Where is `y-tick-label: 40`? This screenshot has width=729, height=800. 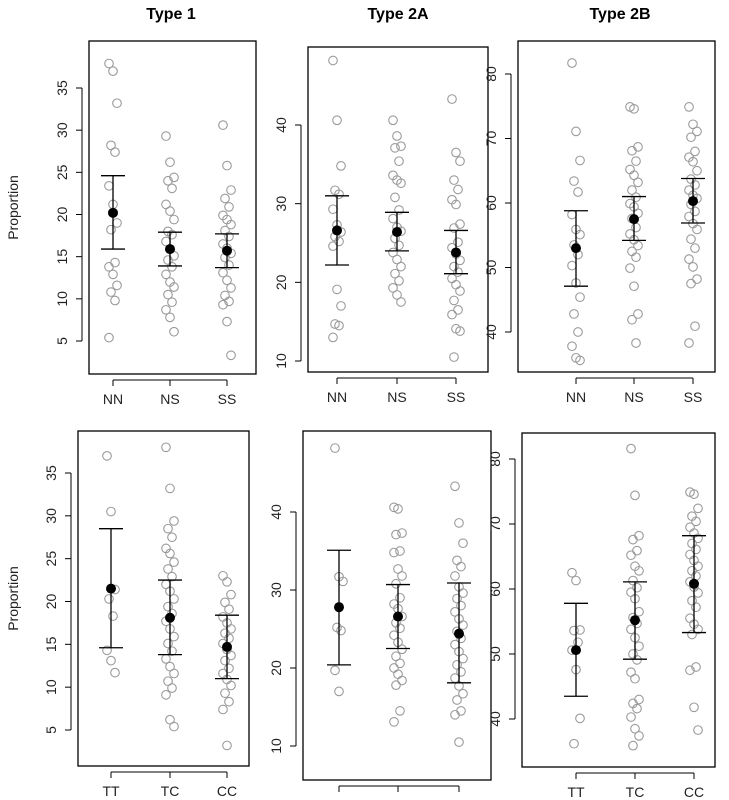 y-tick-label: 40 is located at coordinates (281, 125).